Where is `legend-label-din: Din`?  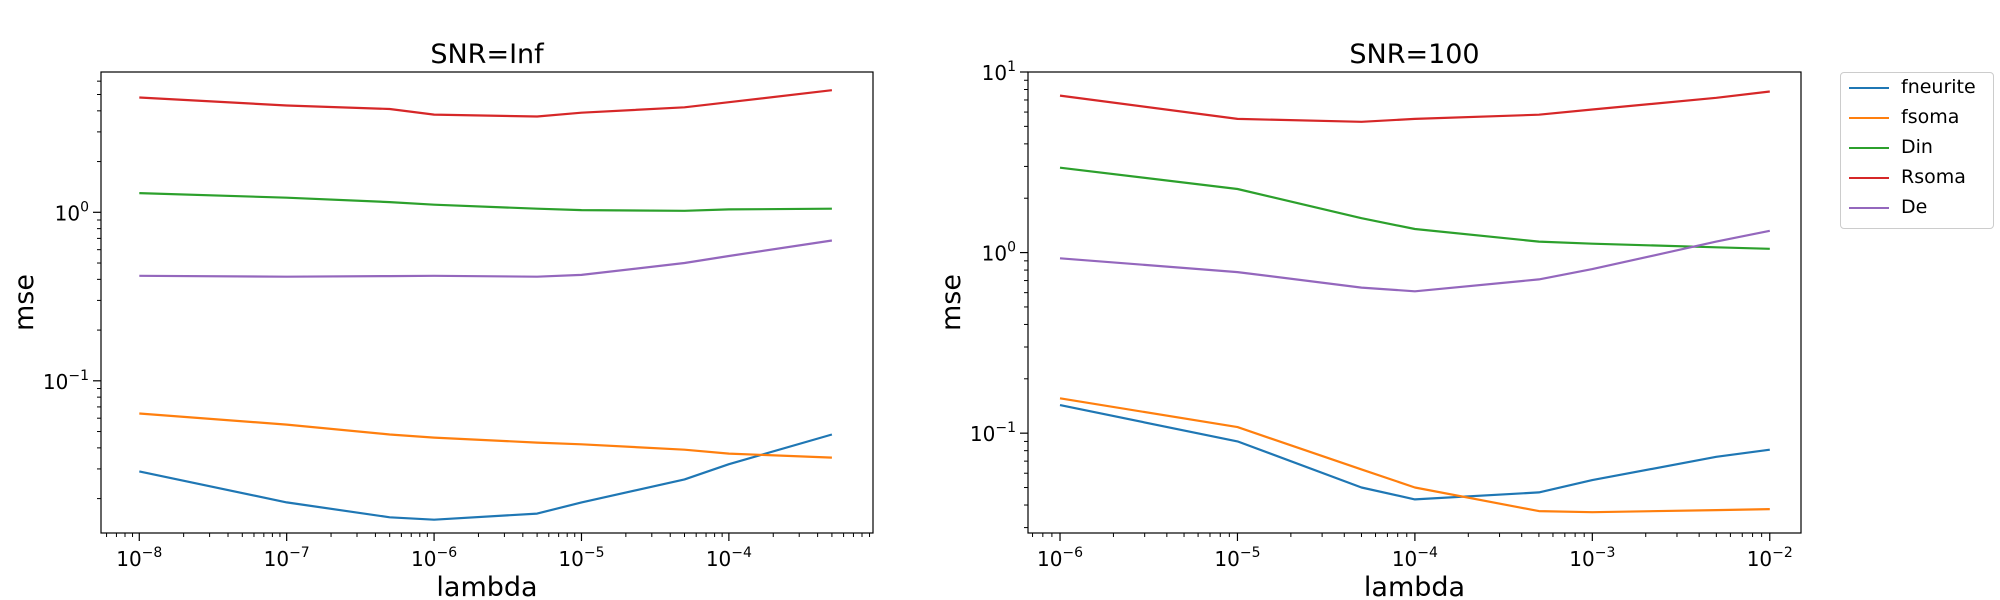 legend-label-din: Din is located at coordinates (1917, 147).